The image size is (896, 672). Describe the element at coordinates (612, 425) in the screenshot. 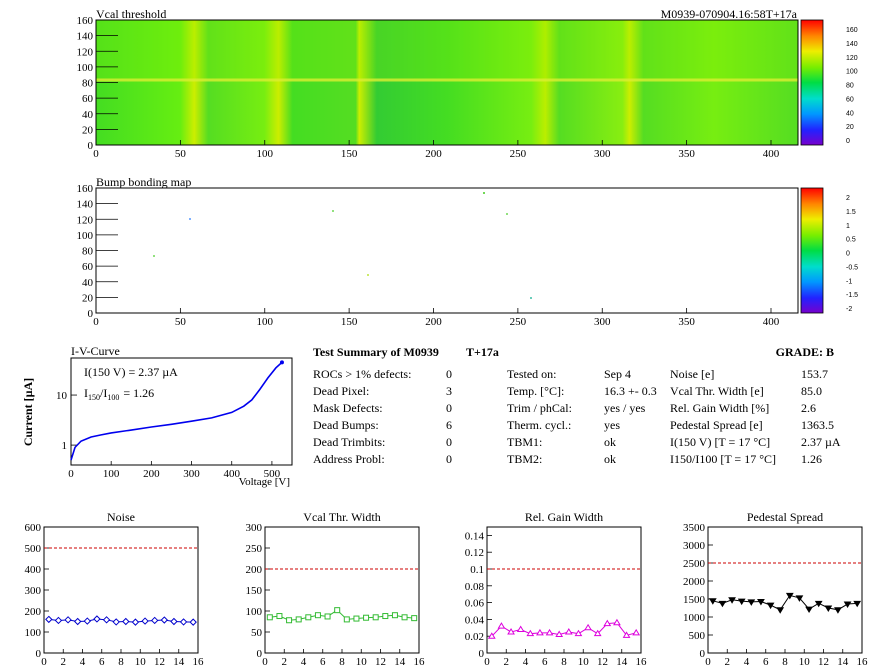

I see `summary-middle-value: yes` at that location.